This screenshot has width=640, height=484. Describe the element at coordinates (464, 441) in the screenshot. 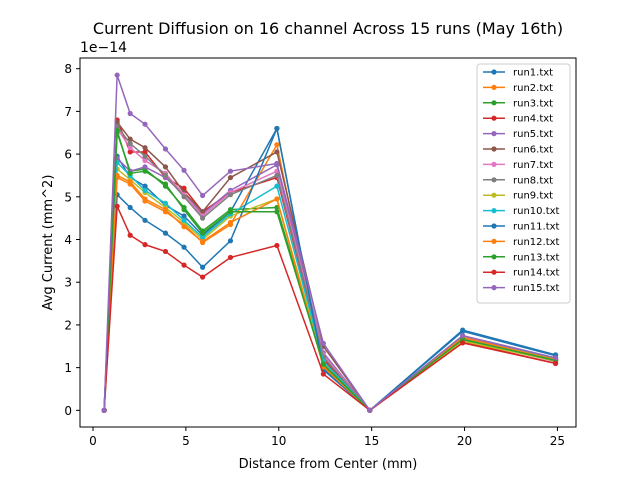

I see `x-tick-label: 20` at that location.